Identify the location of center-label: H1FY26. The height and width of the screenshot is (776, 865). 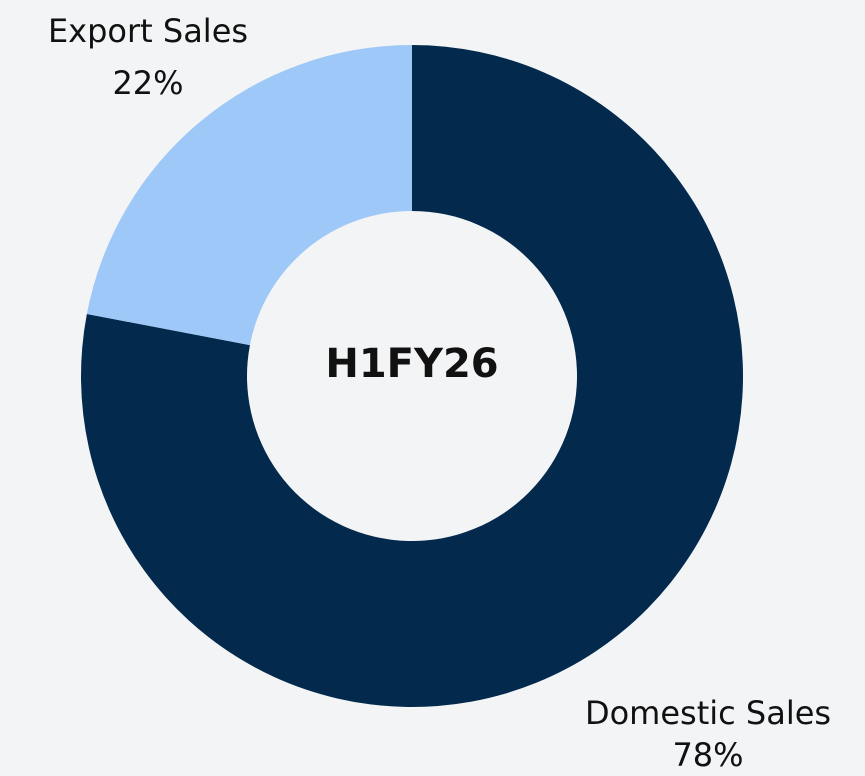
(411, 364).